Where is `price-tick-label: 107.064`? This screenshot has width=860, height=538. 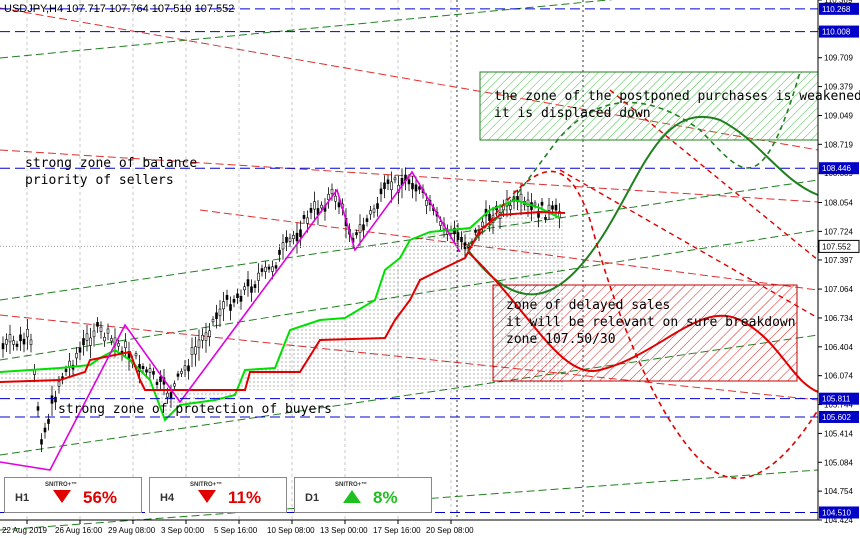
price-tick-label: 107.064 is located at coordinates (838, 289).